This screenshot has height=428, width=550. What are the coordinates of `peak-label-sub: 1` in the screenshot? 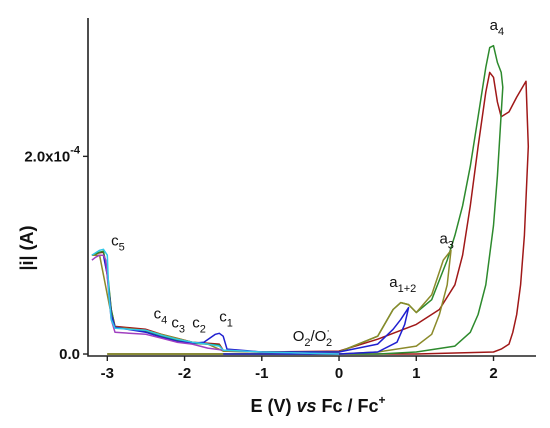 It's located at (230, 323).